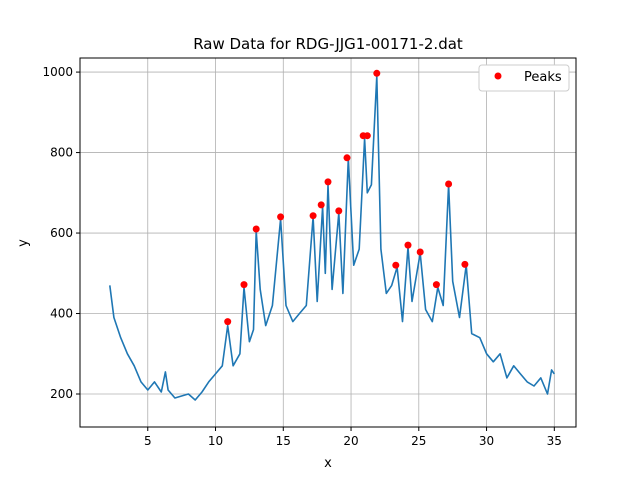 The width and height of the screenshot is (640, 480). I want to click on y-tick-label: 600, so click(61, 233).